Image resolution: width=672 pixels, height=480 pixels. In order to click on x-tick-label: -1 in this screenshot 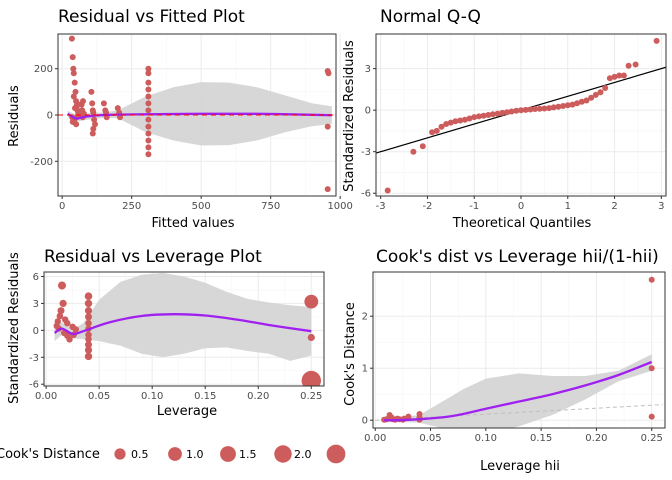, I will do `click(474, 206)`.